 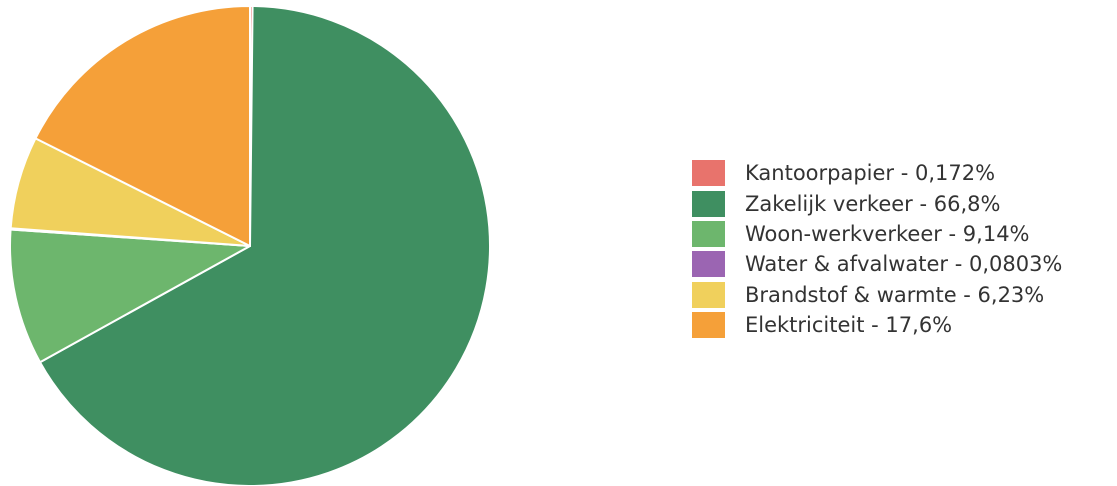 I want to click on legend-item-brandstof-warmte: Brandstof & warmte - 6,23%, so click(x=877, y=295).